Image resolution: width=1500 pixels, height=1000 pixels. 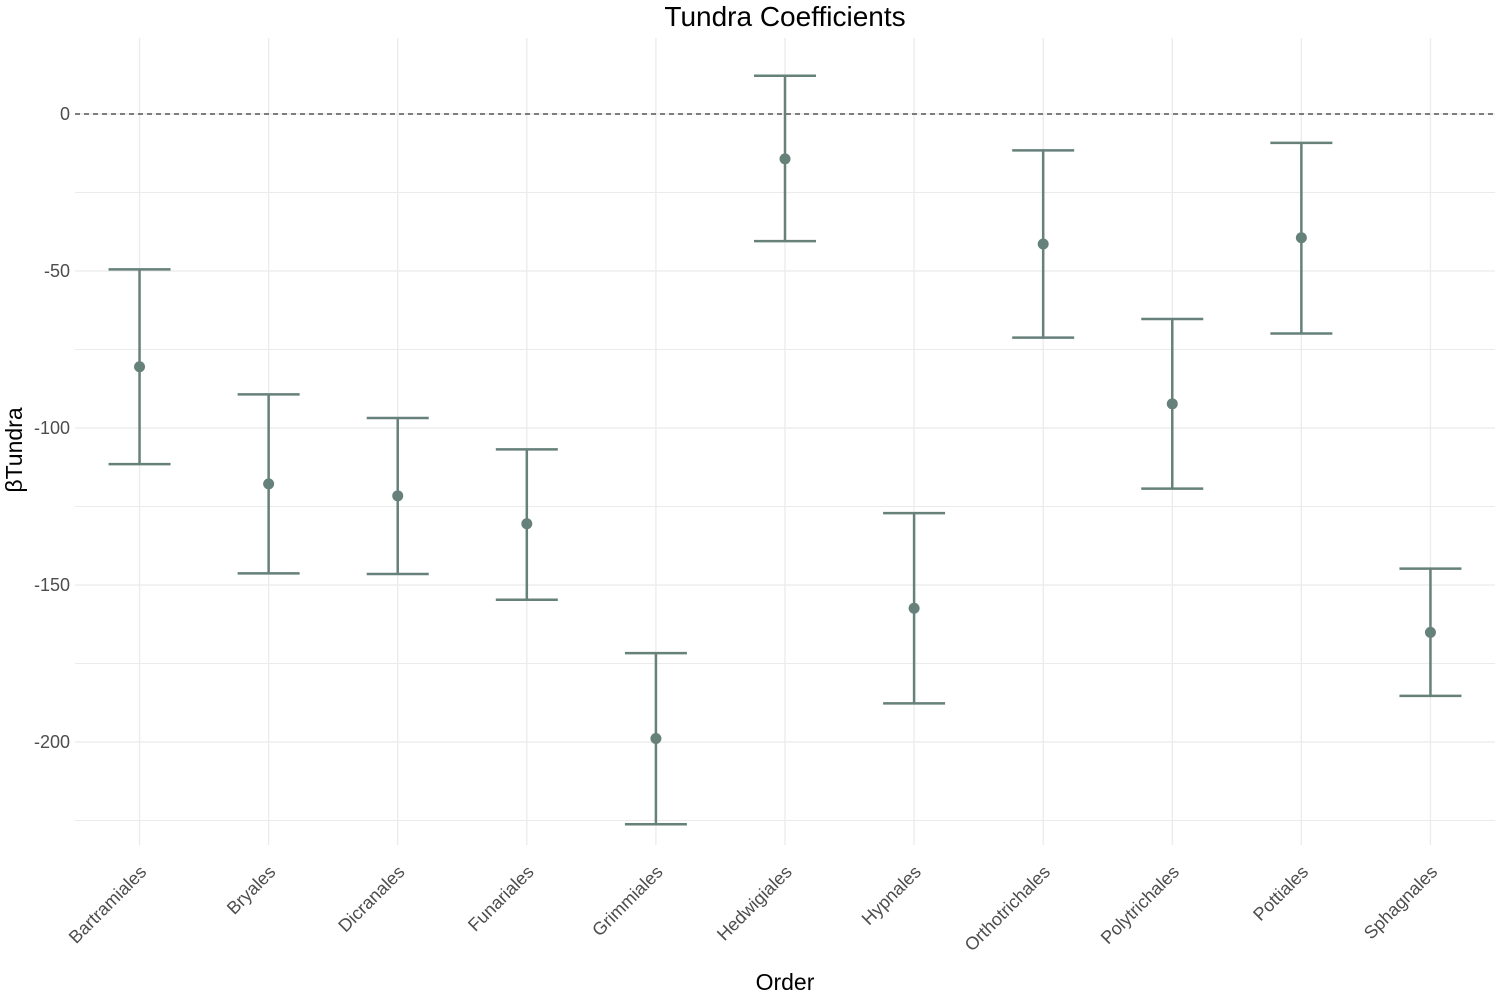 What do you see at coordinates (1400, 902) in the screenshot?
I see `x-tick-label: Sphagnales` at bounding box center [1400, 902].